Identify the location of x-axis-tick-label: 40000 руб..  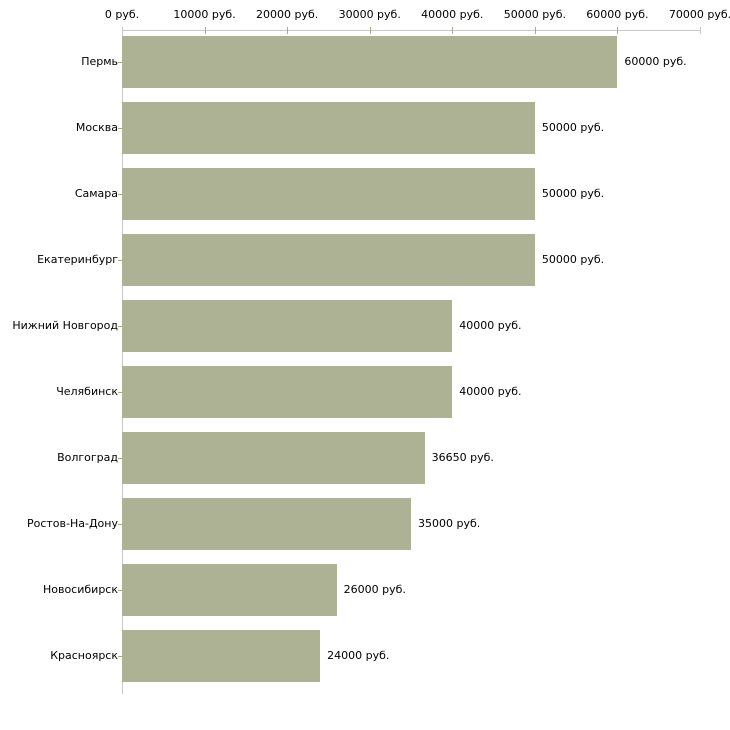
(452, 14).